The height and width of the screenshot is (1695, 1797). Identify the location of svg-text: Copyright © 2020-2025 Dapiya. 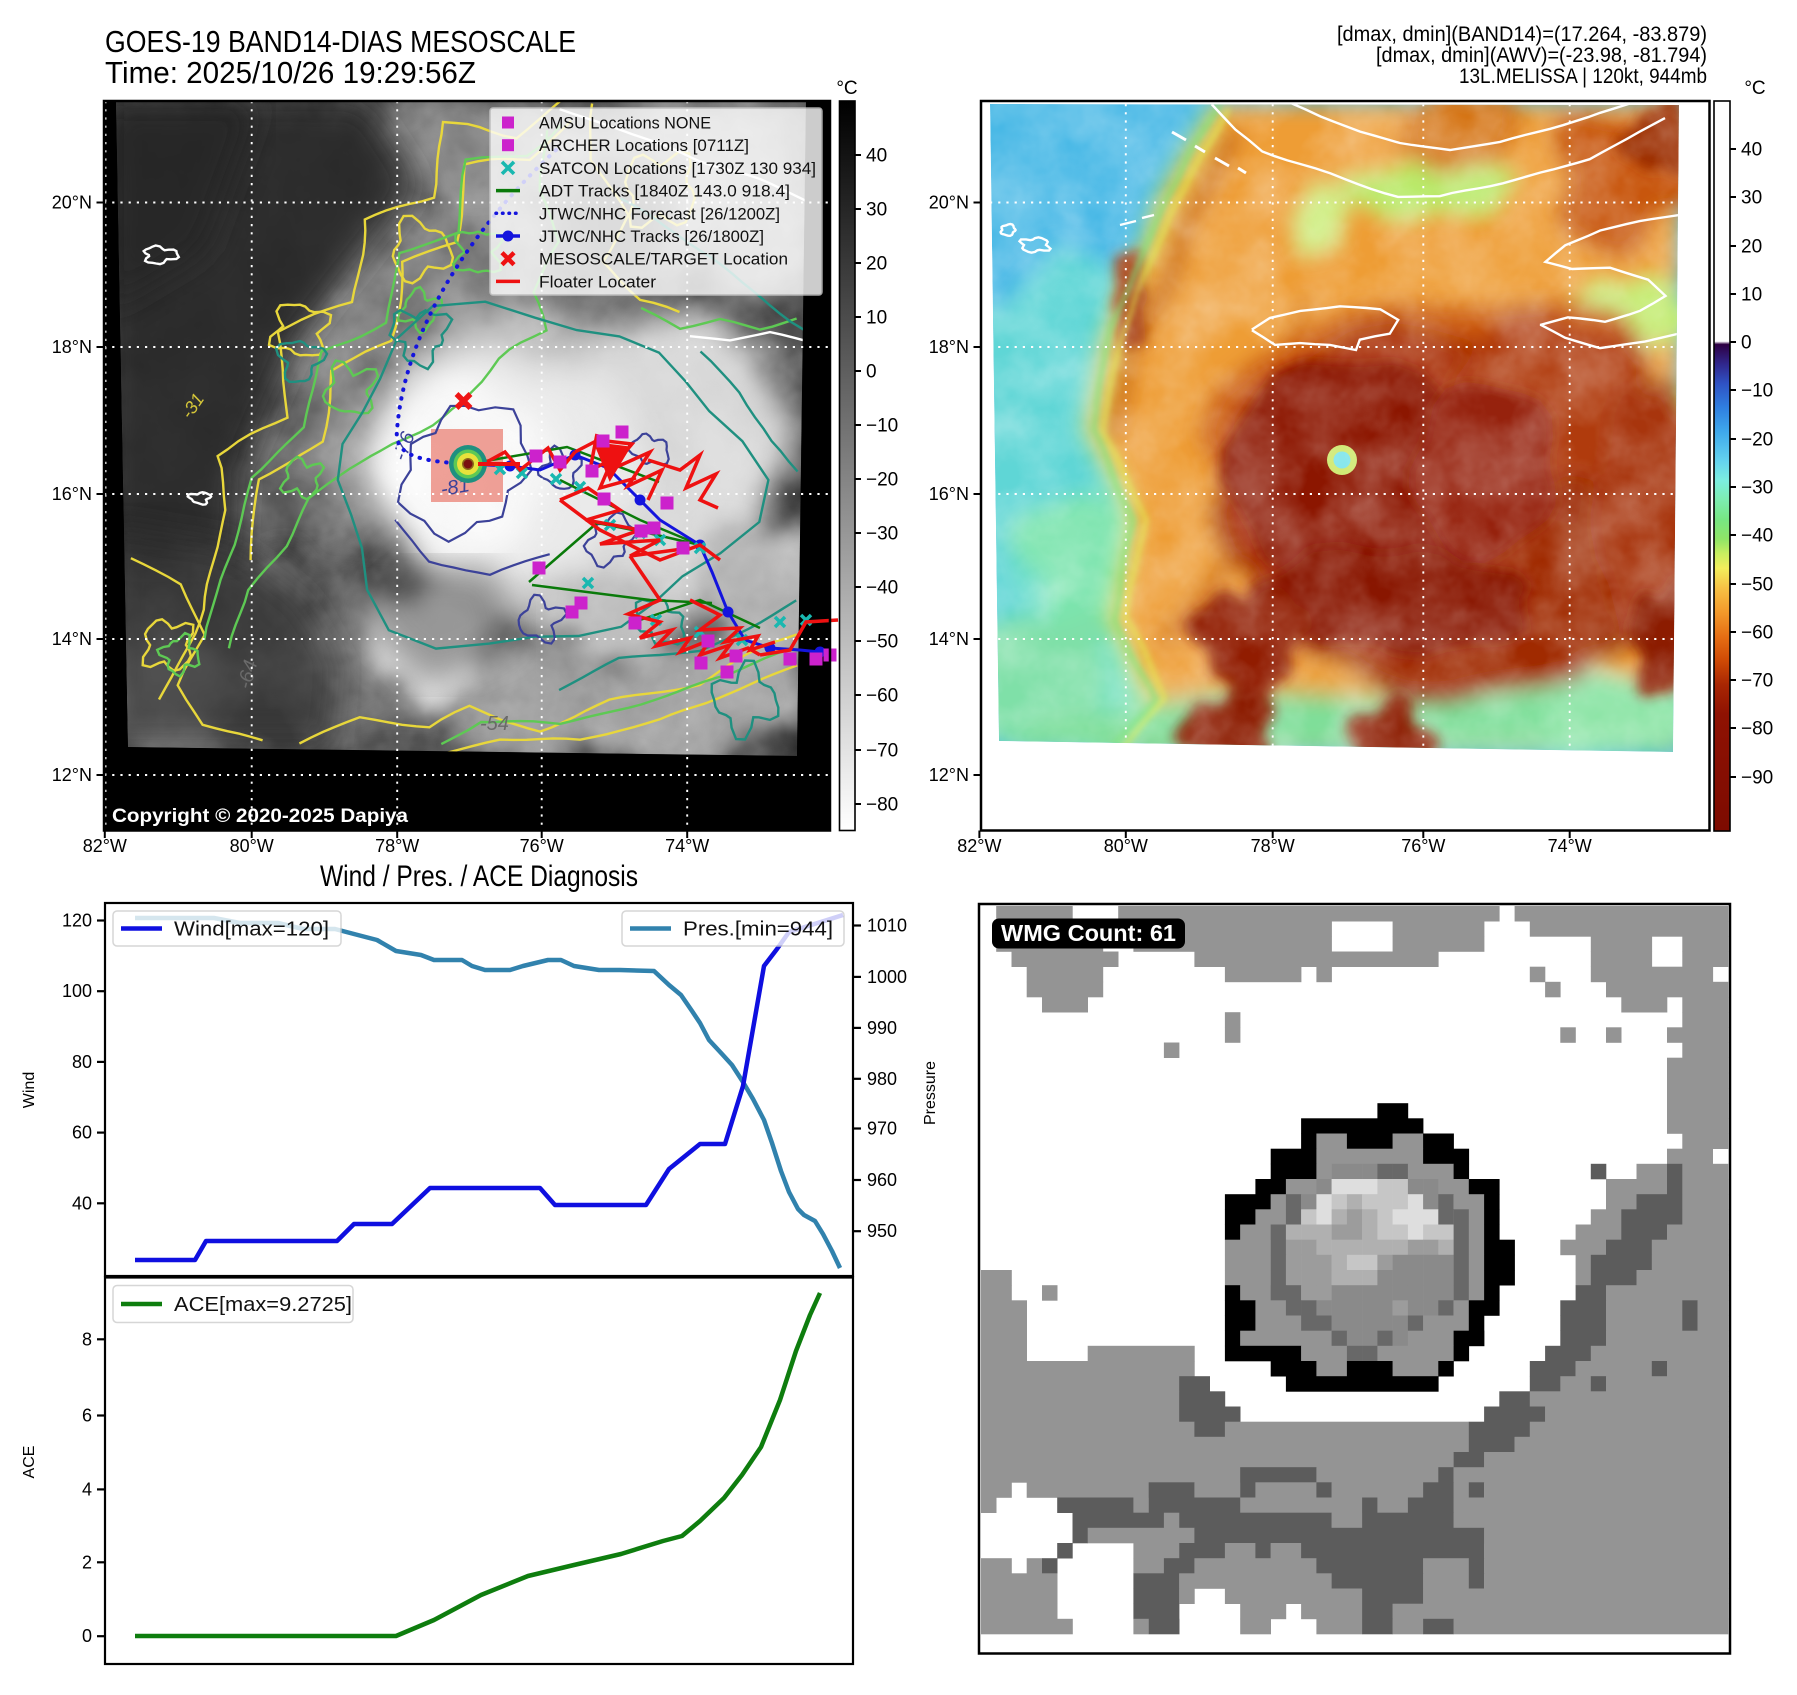
(260, 816).